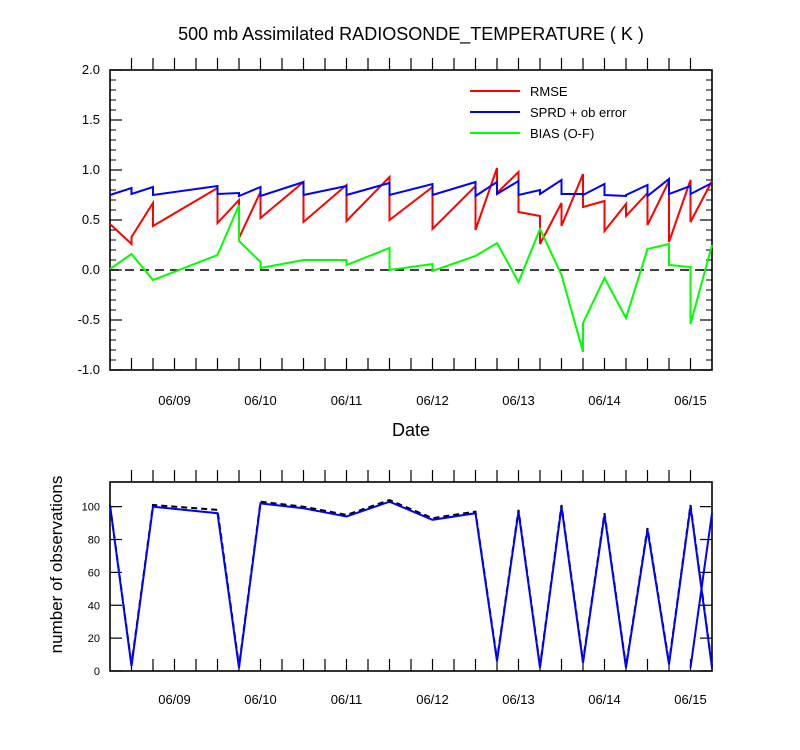  Describe the element at coordinates (91, 219) in the screenshot. I see `y-tick-label: 0.5` at that location.